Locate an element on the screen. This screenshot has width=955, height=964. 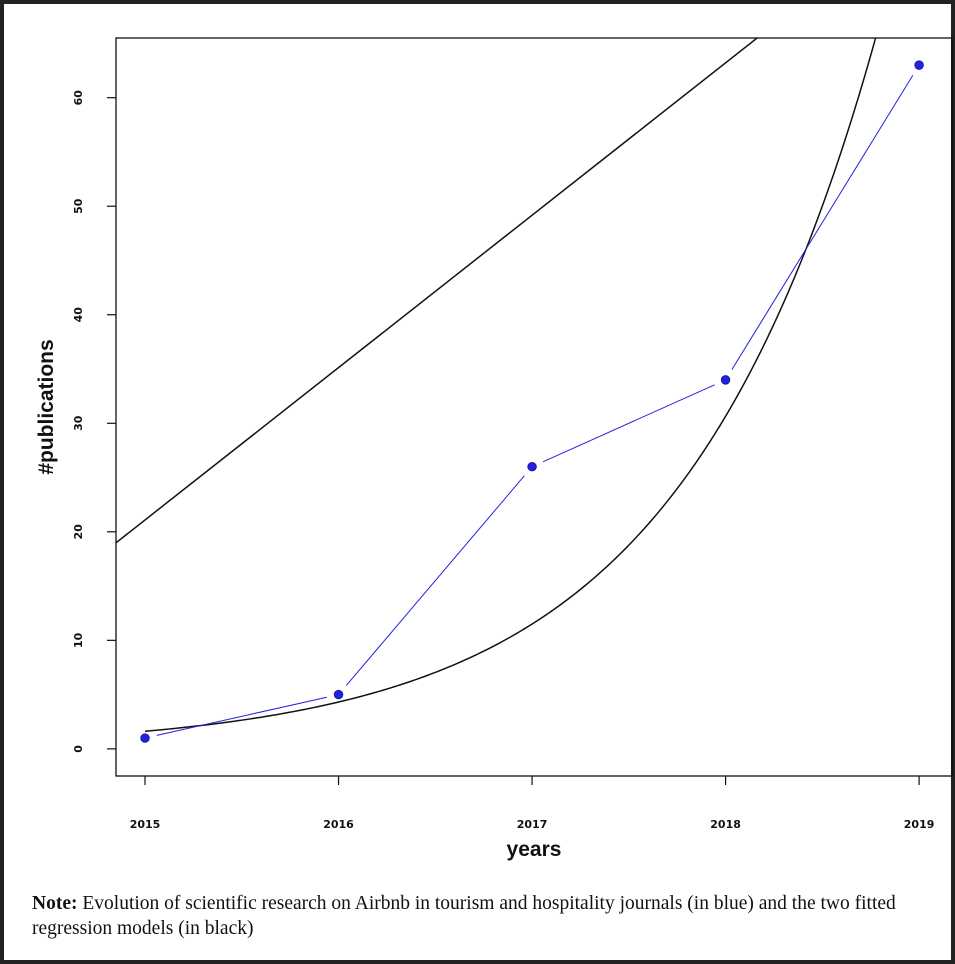
x-axis-title: years is located at coordinates (534, 849).